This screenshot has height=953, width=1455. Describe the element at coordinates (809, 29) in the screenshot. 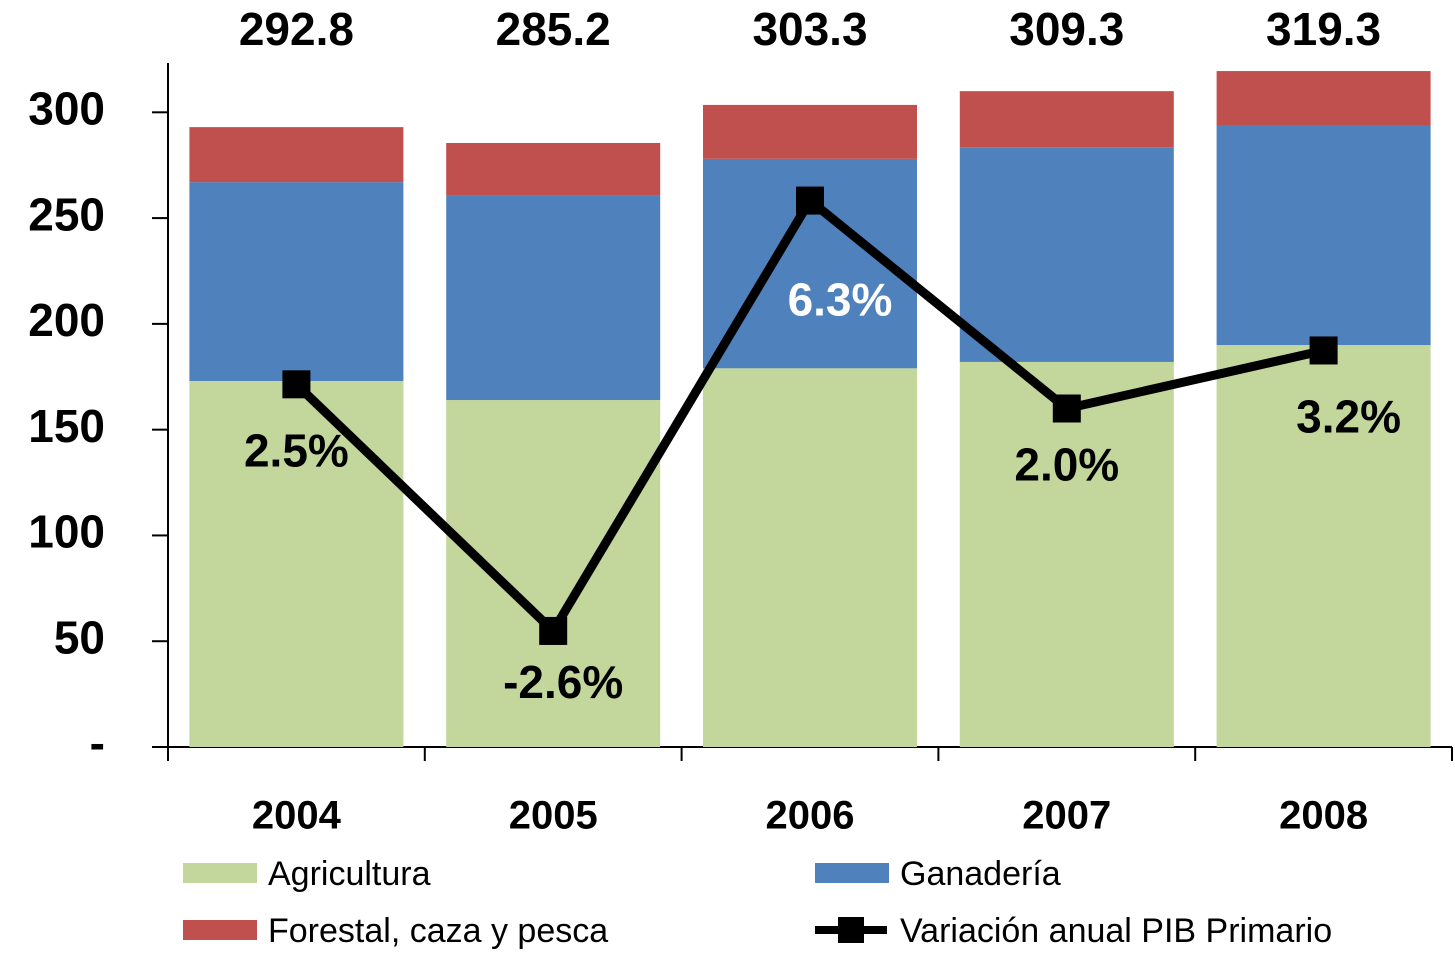

I see `total-label: 303.3` at that location.